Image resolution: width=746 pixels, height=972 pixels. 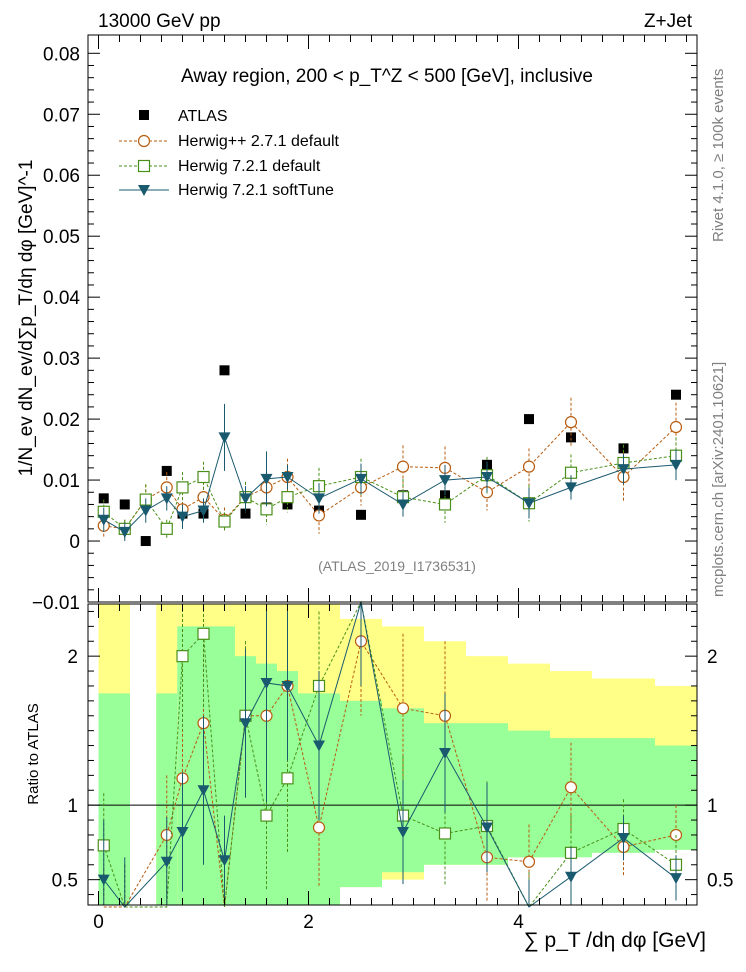 What do you see at coordinates (61, 481) in the screenshot?
I see `main-y-tick-label: 0.01` at bounding box center [61, 481].